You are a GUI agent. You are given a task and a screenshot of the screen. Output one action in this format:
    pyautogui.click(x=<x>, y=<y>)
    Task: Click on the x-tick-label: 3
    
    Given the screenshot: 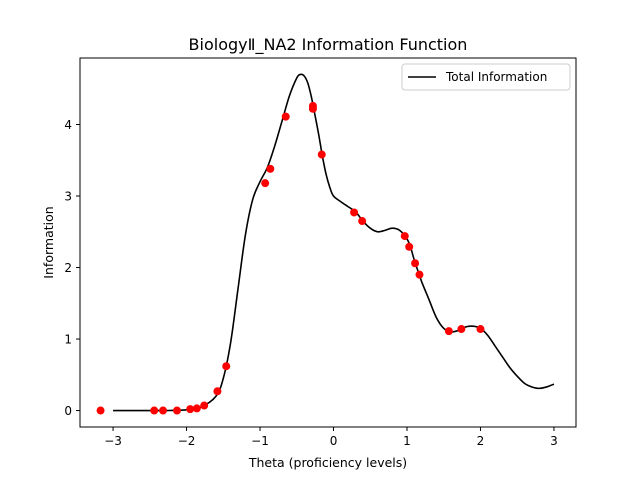 What is the action you would take?
    pyautogui.click(x=554, y=441)
    